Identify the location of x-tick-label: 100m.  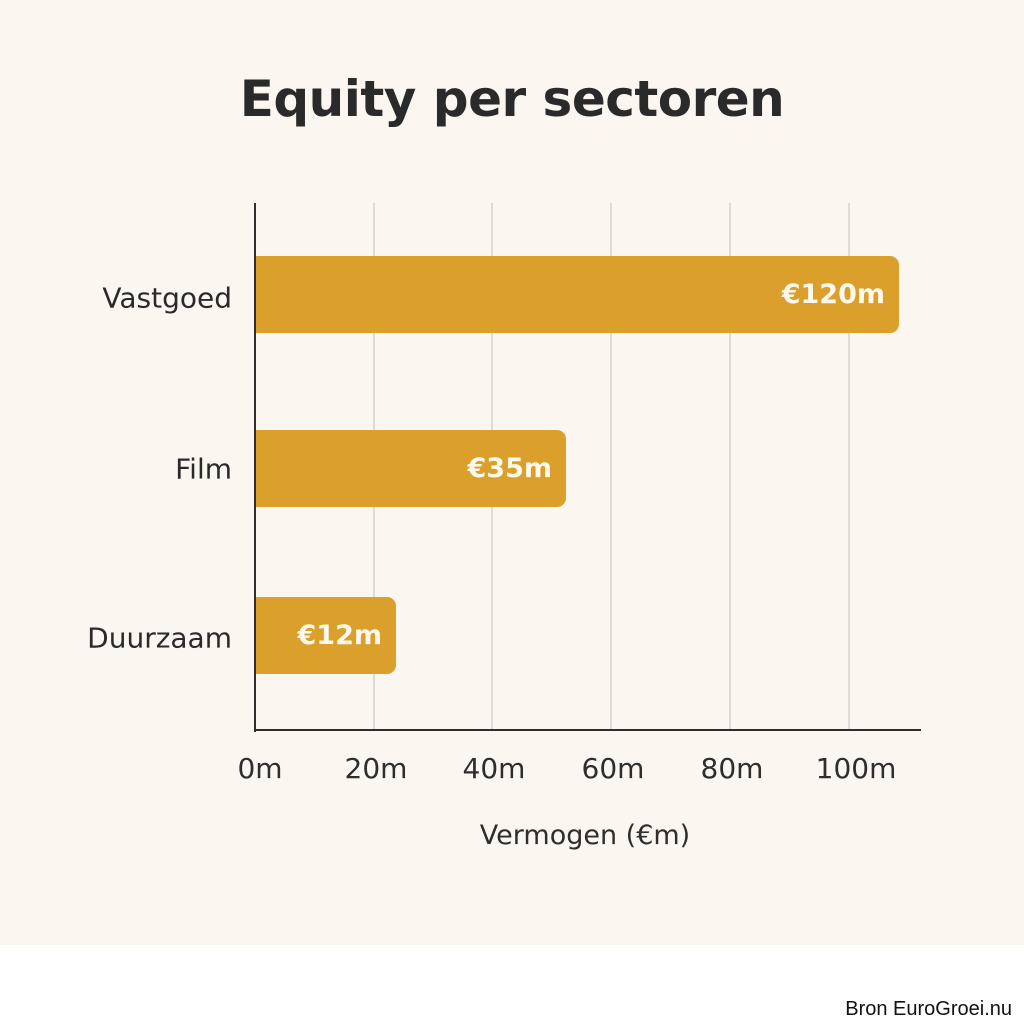
(856, 768).